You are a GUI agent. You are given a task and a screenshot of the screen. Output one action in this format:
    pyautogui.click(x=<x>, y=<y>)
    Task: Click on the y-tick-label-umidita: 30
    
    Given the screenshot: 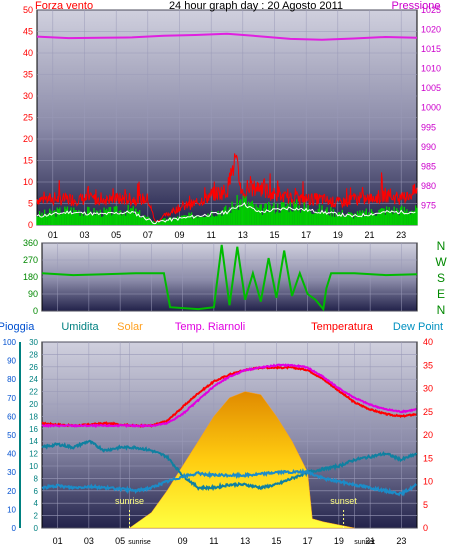 What is the action you would take?
    pyautogui.click(x=33, y=342)
    